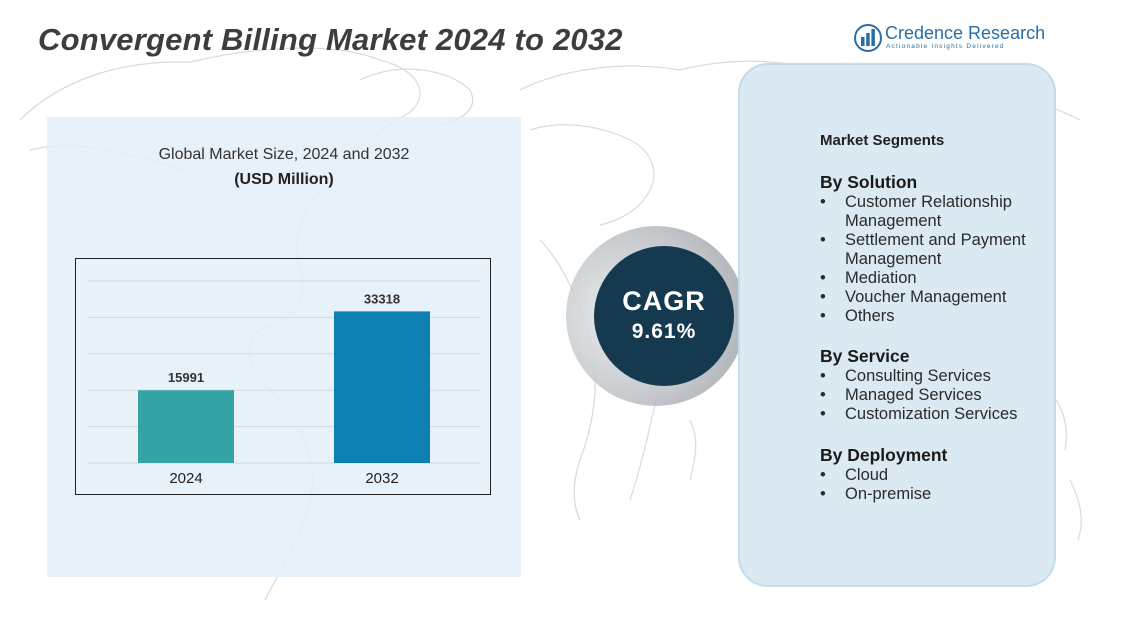 The width and height of the screenshot is (1130, 622). I want to click on bar-chart: 15991 2024 33318 2032, so click(283, 376).